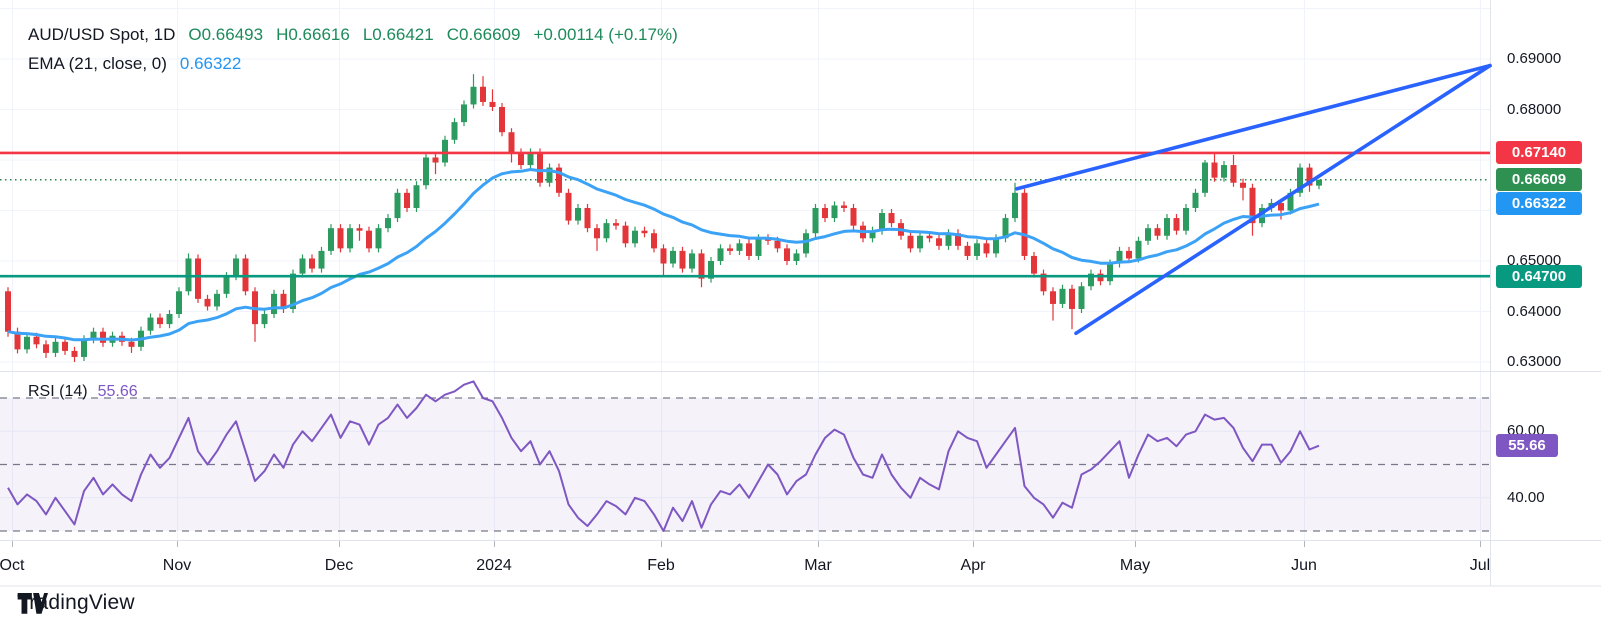 The height and width of the screenshot is (644, 1601). Describe the element at coordinates (117, 391) in the screenshot. I see `rsi-value: 55.66` at that location.